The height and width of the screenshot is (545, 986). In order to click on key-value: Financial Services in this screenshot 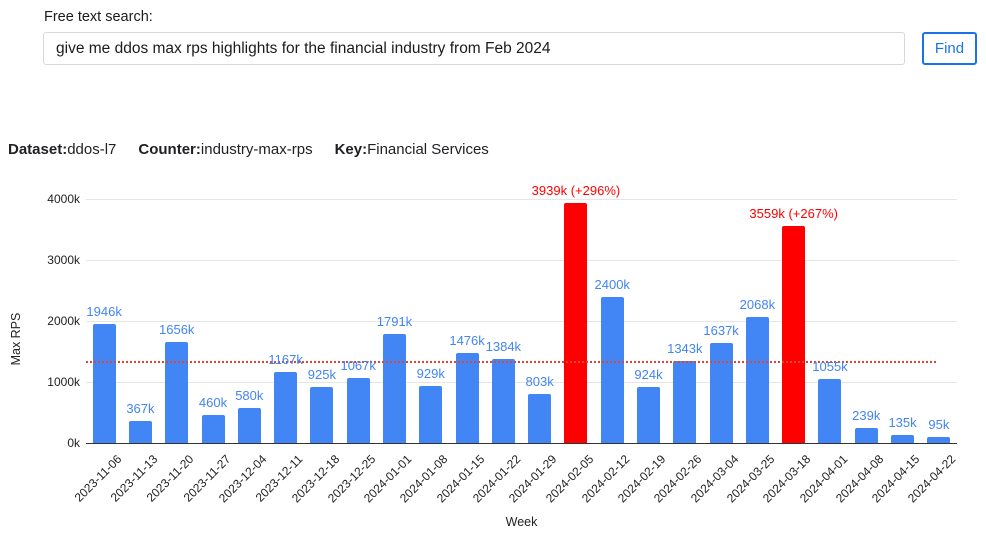, I will do `click(428, 149)`.